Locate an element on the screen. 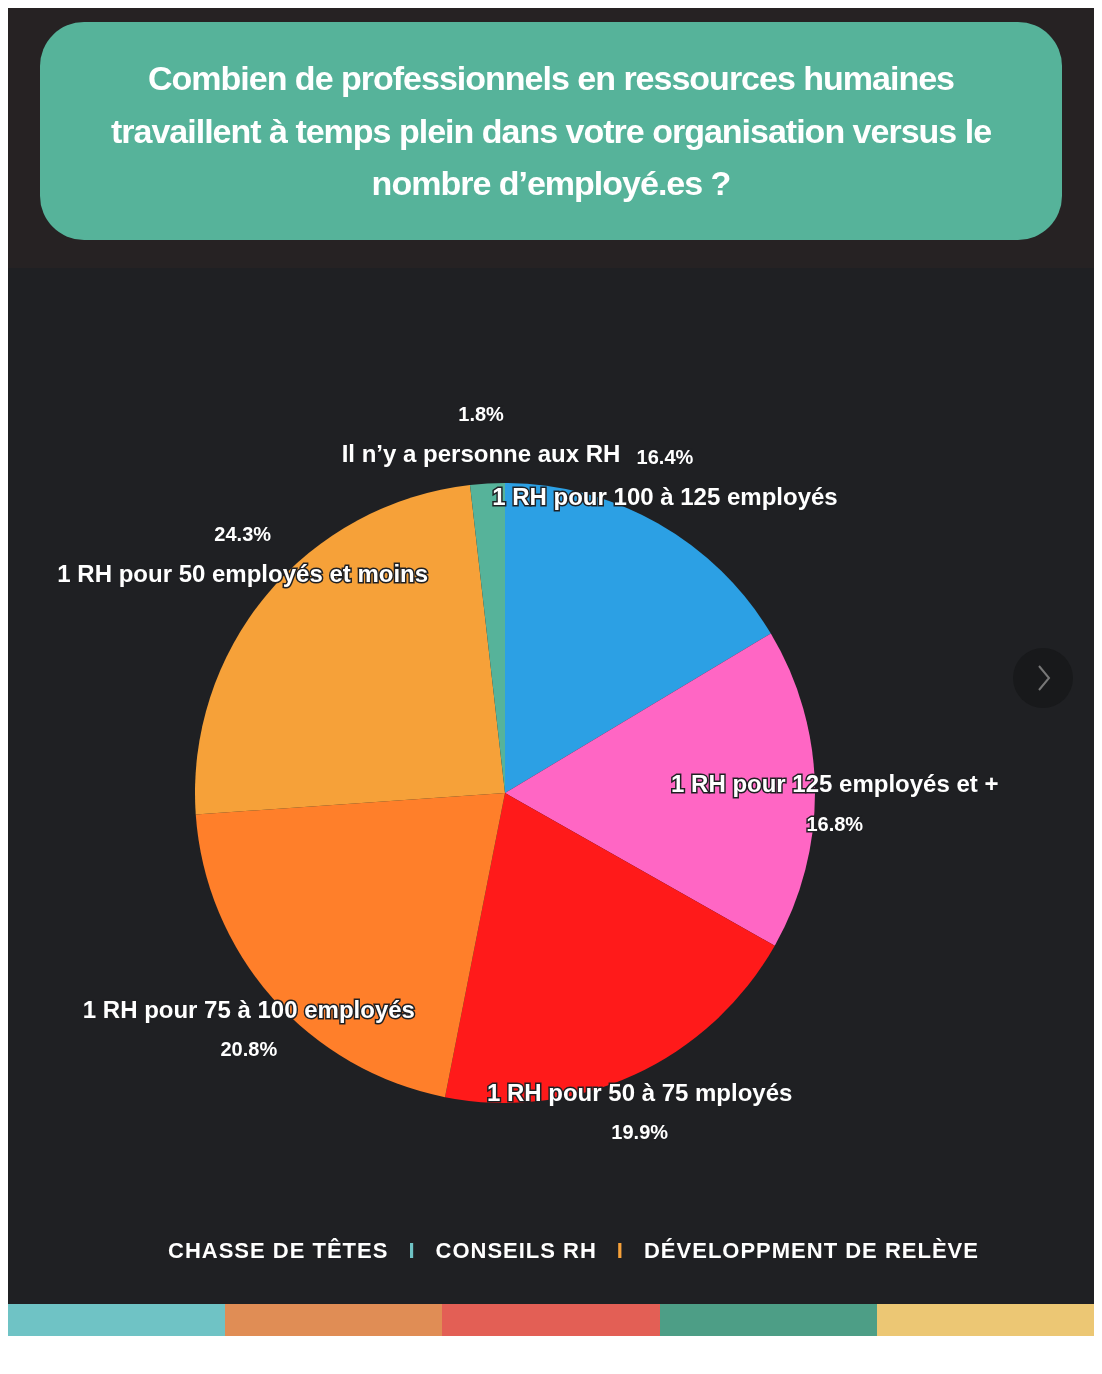 This screenshot has width=1102, height=1374. text: CHASSE DE TÊTES is located at coordinates (278, 1251).